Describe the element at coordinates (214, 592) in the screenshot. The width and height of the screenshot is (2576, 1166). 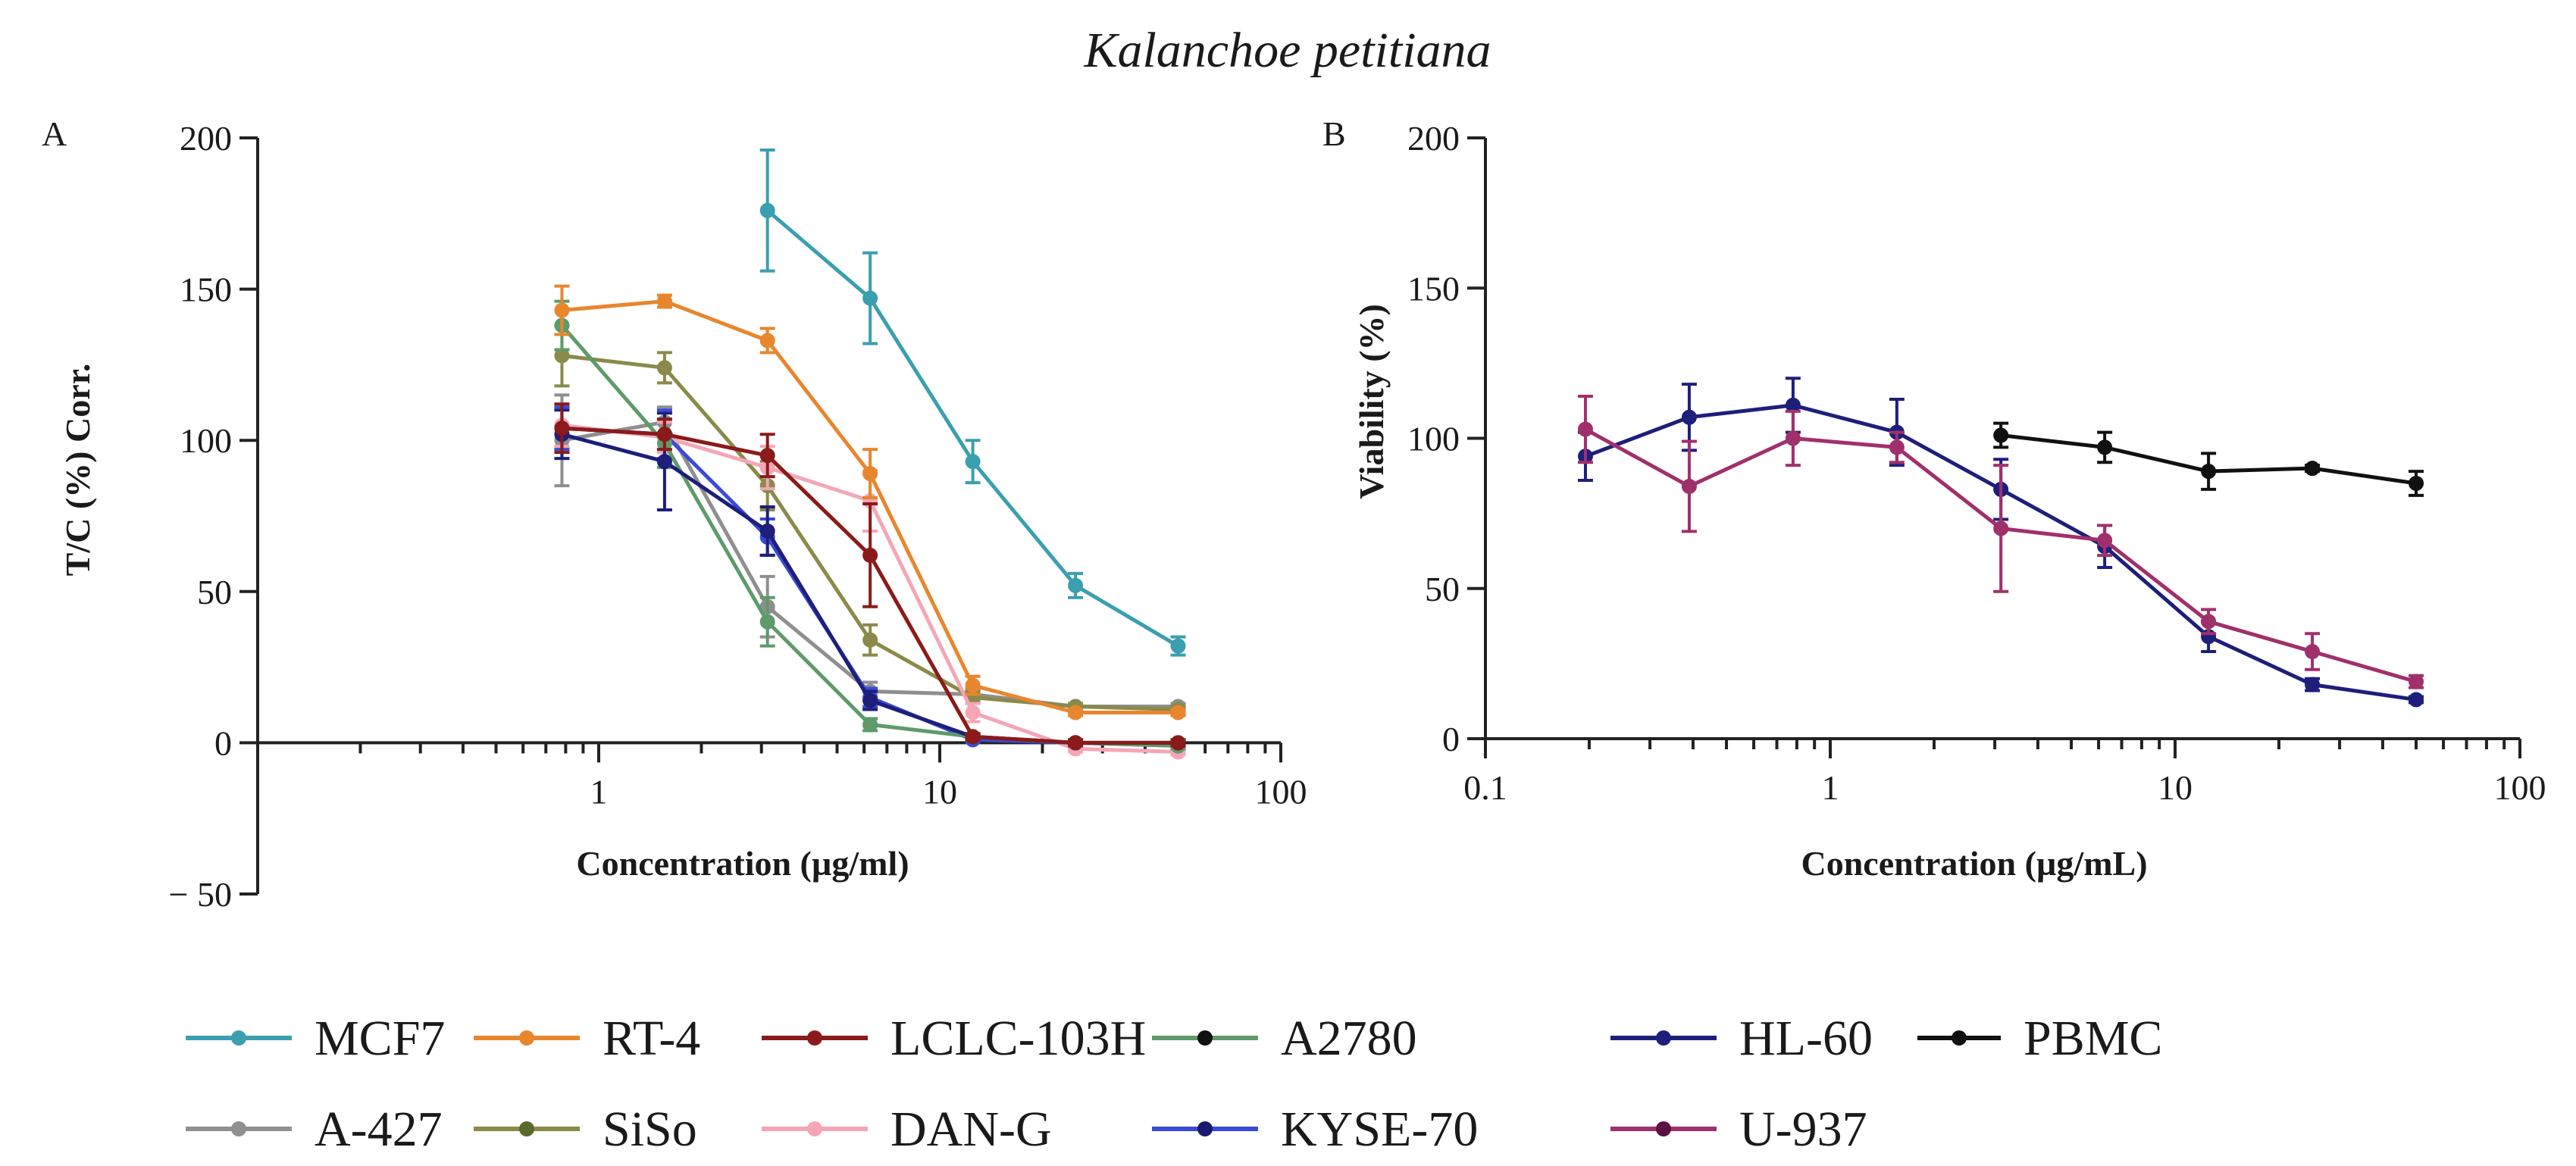
I see `panel-a-ytick-label: 50` at that location.